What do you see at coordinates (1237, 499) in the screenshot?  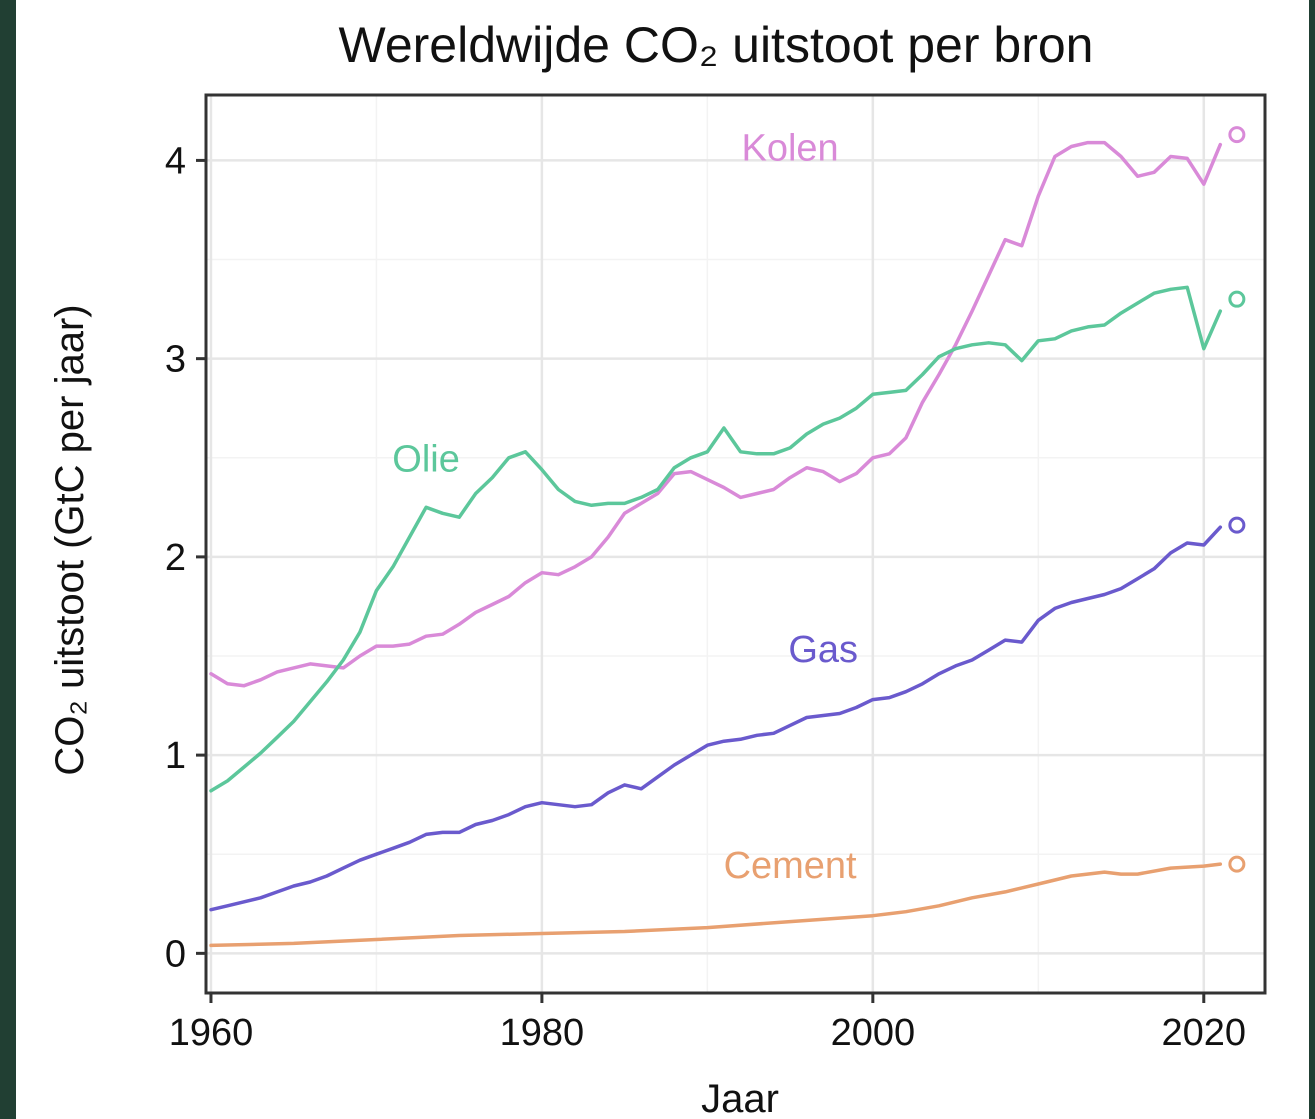 I see `endpoint-markers` at bounding box center [1237, 499].